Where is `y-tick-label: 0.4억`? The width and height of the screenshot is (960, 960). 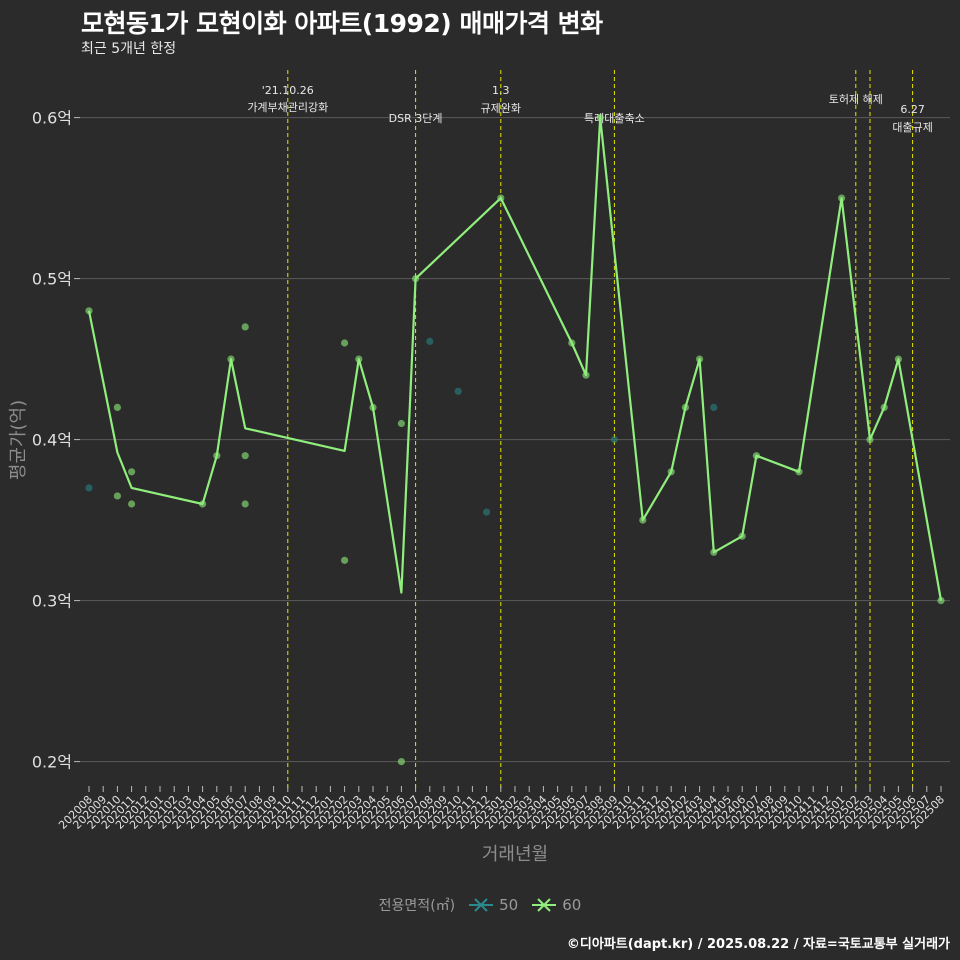 y-tick-label: 0.4억 is located at coordinates (52, 440).